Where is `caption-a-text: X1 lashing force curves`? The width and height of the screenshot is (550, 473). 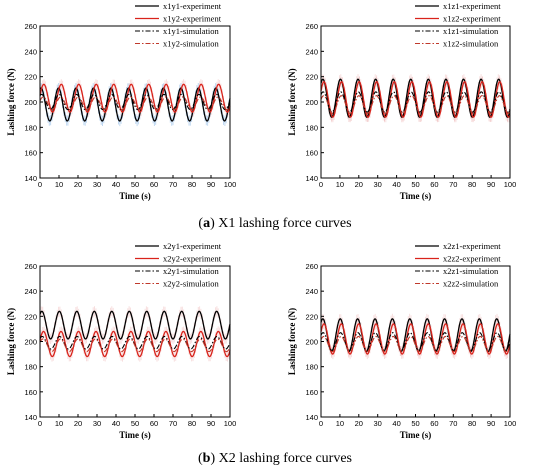 caption-a-text: X1 lashing force curves is located at coordinates (285, 223).